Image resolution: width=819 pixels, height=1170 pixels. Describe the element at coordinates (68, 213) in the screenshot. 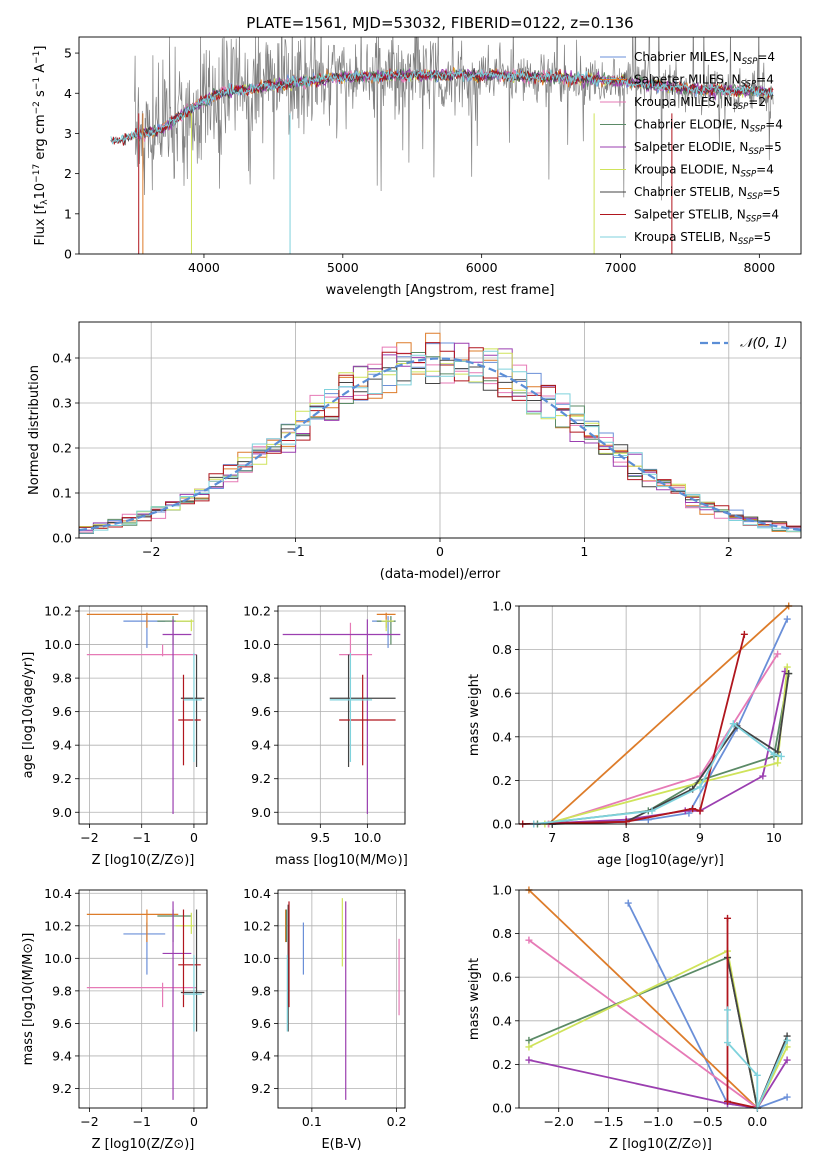

I see `y-tick-label: 1` at that location.